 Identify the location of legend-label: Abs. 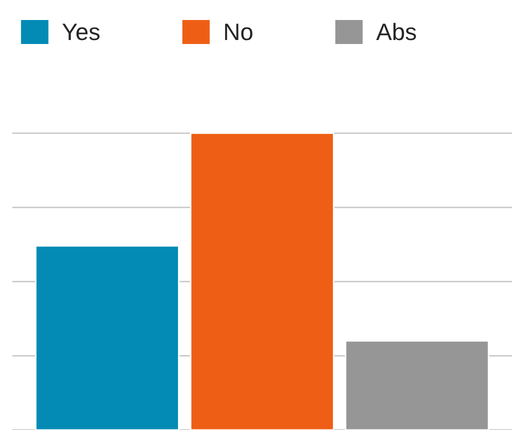
(396, 31).